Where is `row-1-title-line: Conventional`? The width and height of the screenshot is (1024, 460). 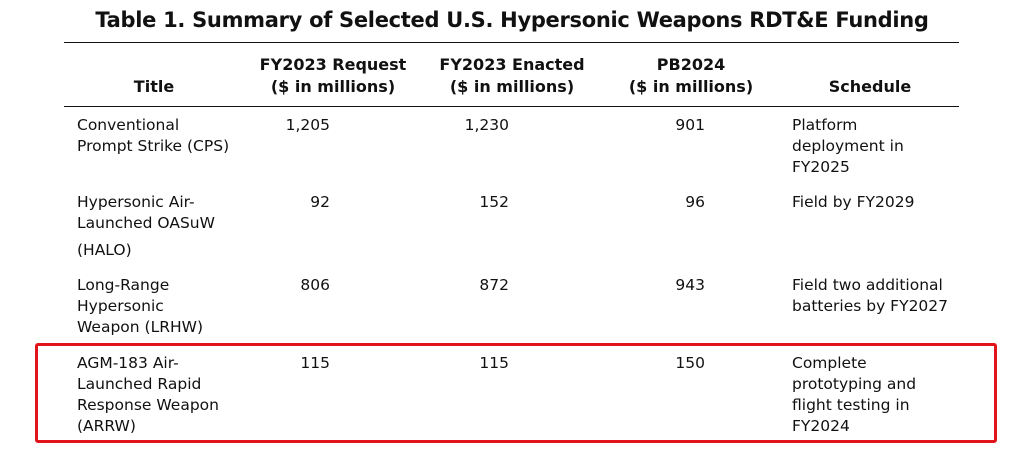 row-1-title-line: Conventional is located at coordinates (128, 125).